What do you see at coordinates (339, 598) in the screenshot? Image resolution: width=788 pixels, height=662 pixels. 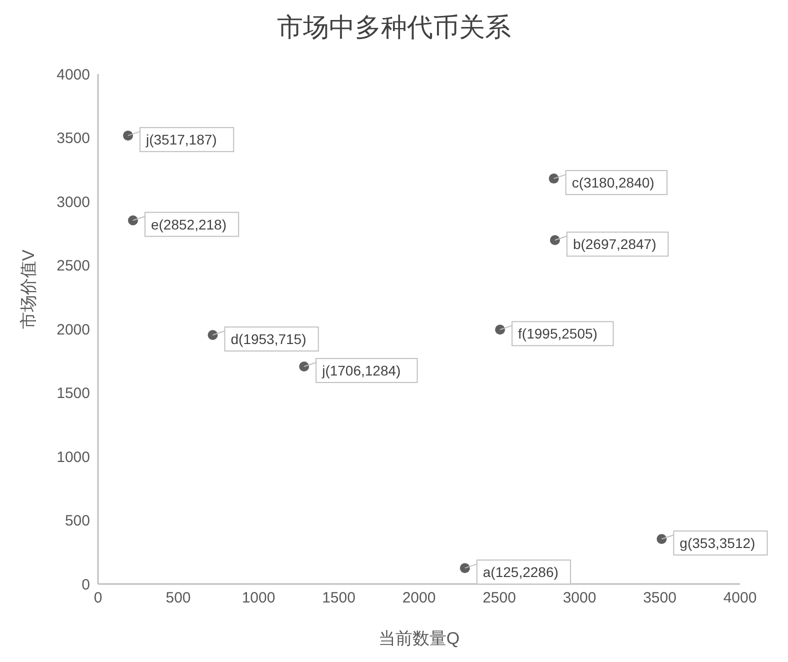 I see `x-tick-label: 1500` at bounding box center [339, 598].